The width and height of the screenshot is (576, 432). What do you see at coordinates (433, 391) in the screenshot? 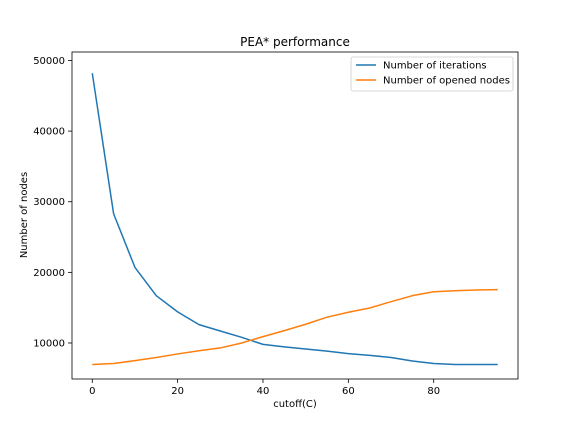
I see `x-tick-label: 80` at bounding box center [433, 391].